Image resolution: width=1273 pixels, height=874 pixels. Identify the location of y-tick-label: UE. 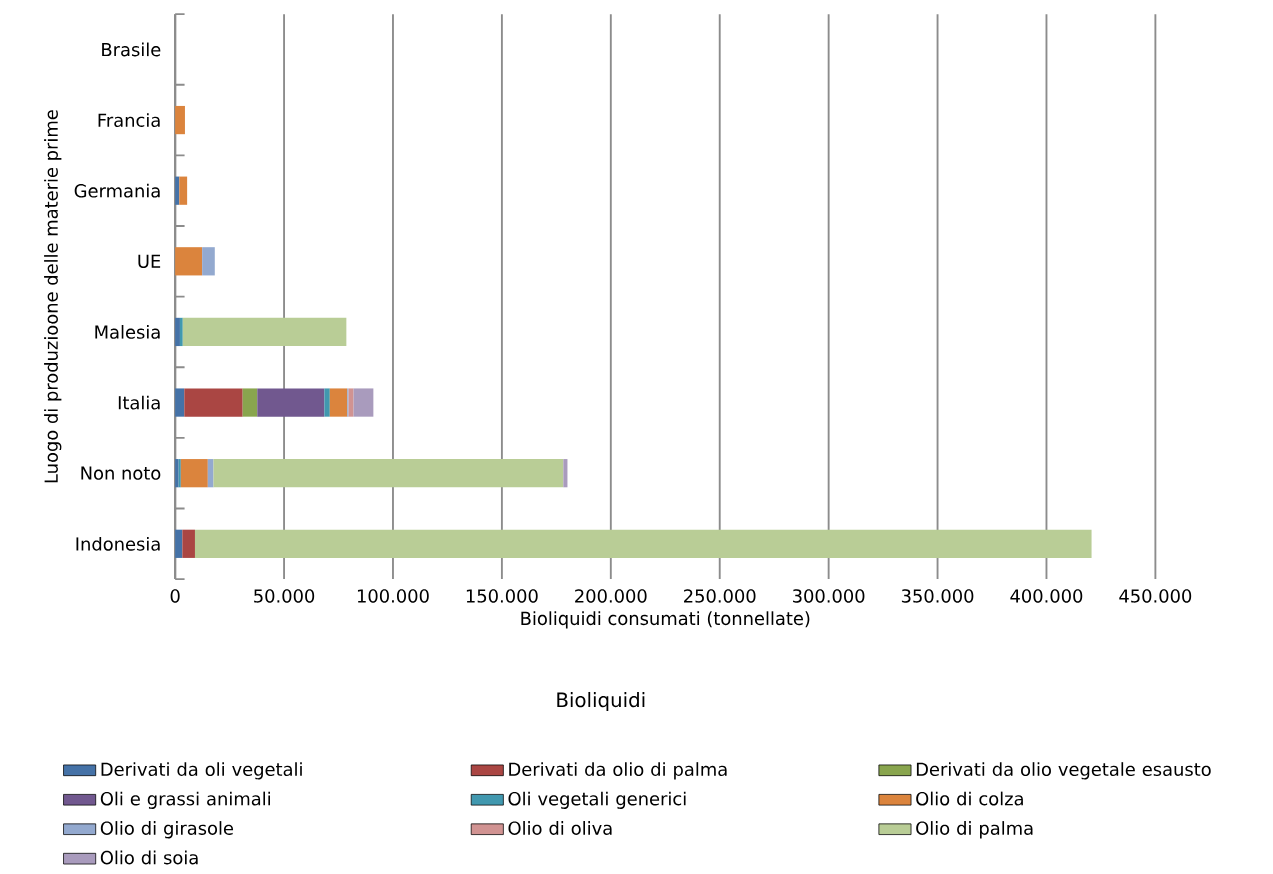
(149, 261).